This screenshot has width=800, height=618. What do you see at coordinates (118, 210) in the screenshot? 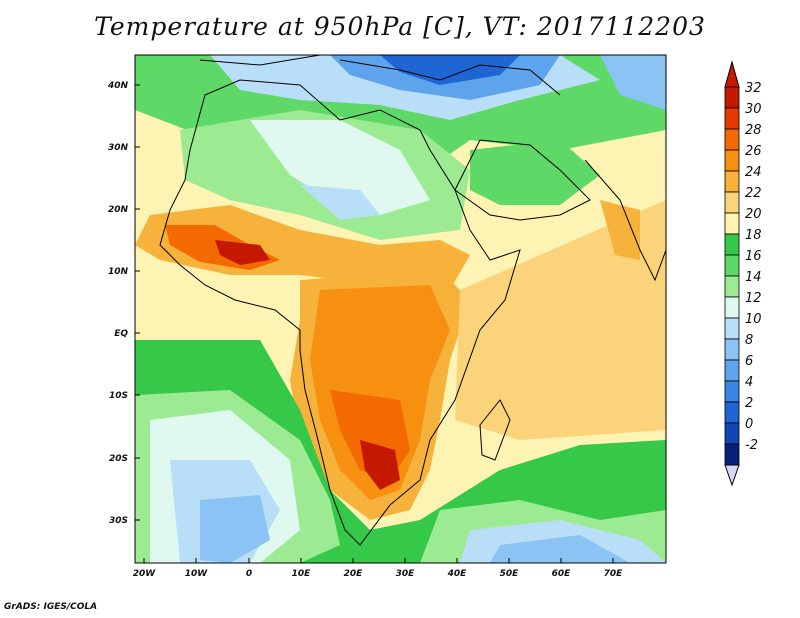
I see `lat-tick: 20N` at bounding box center [118, 210].